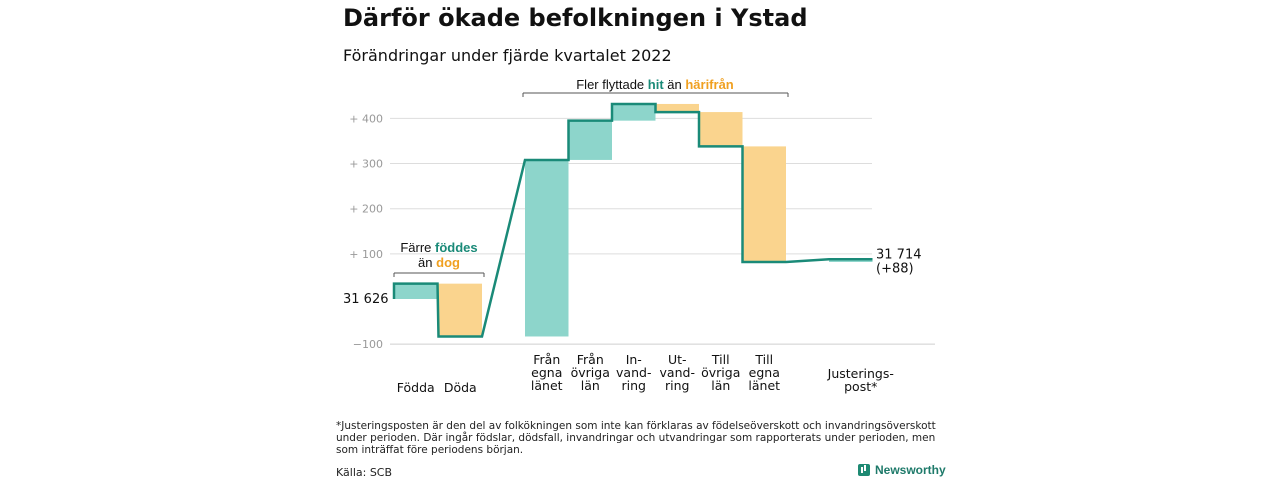 The width and height of the screenshot is (1280, 480). What do you see at coordinates (860, 386) in the screenshot?
I see `x-category-label: post*` at bounding box center [860, 386].